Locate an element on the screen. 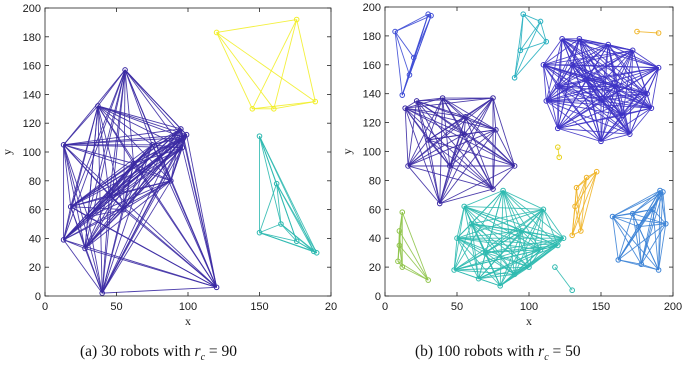 This screenshot has height=378, width=683. x-tick-label: 0 is located at coordinates (45, 307).